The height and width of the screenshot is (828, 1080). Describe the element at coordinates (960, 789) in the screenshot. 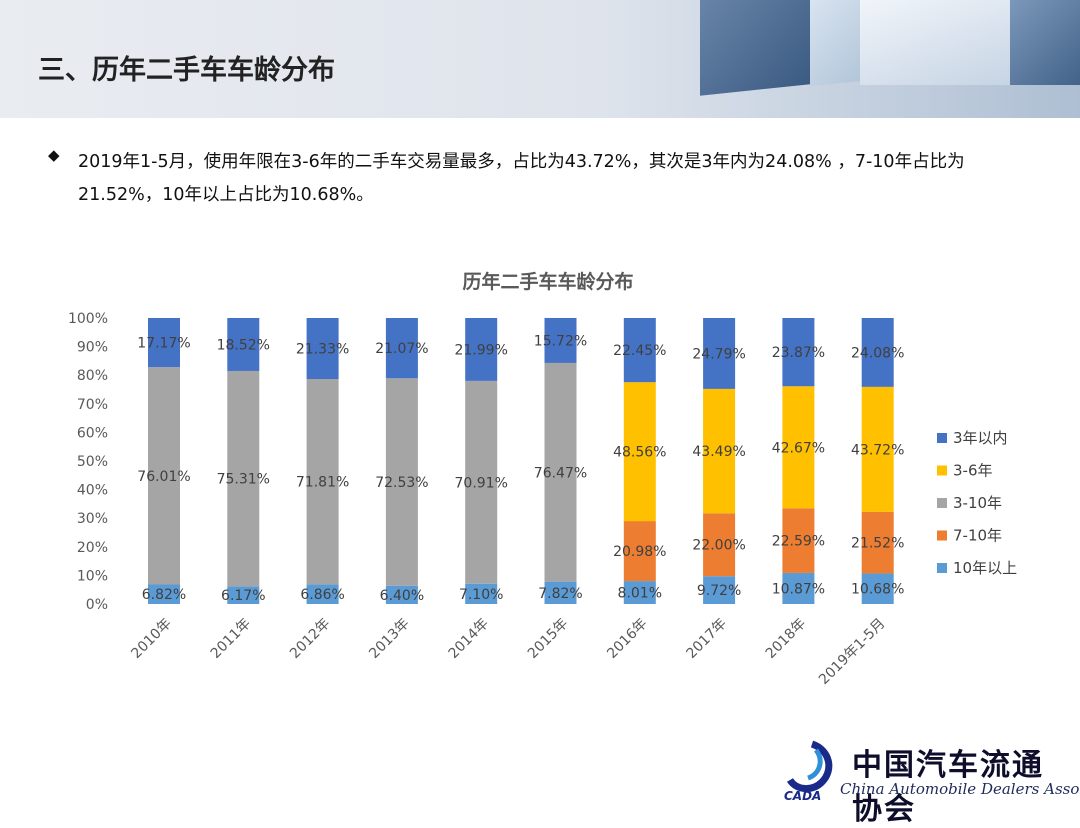

I see `logo-english-name: China Automobile Dealers Association` at that location.